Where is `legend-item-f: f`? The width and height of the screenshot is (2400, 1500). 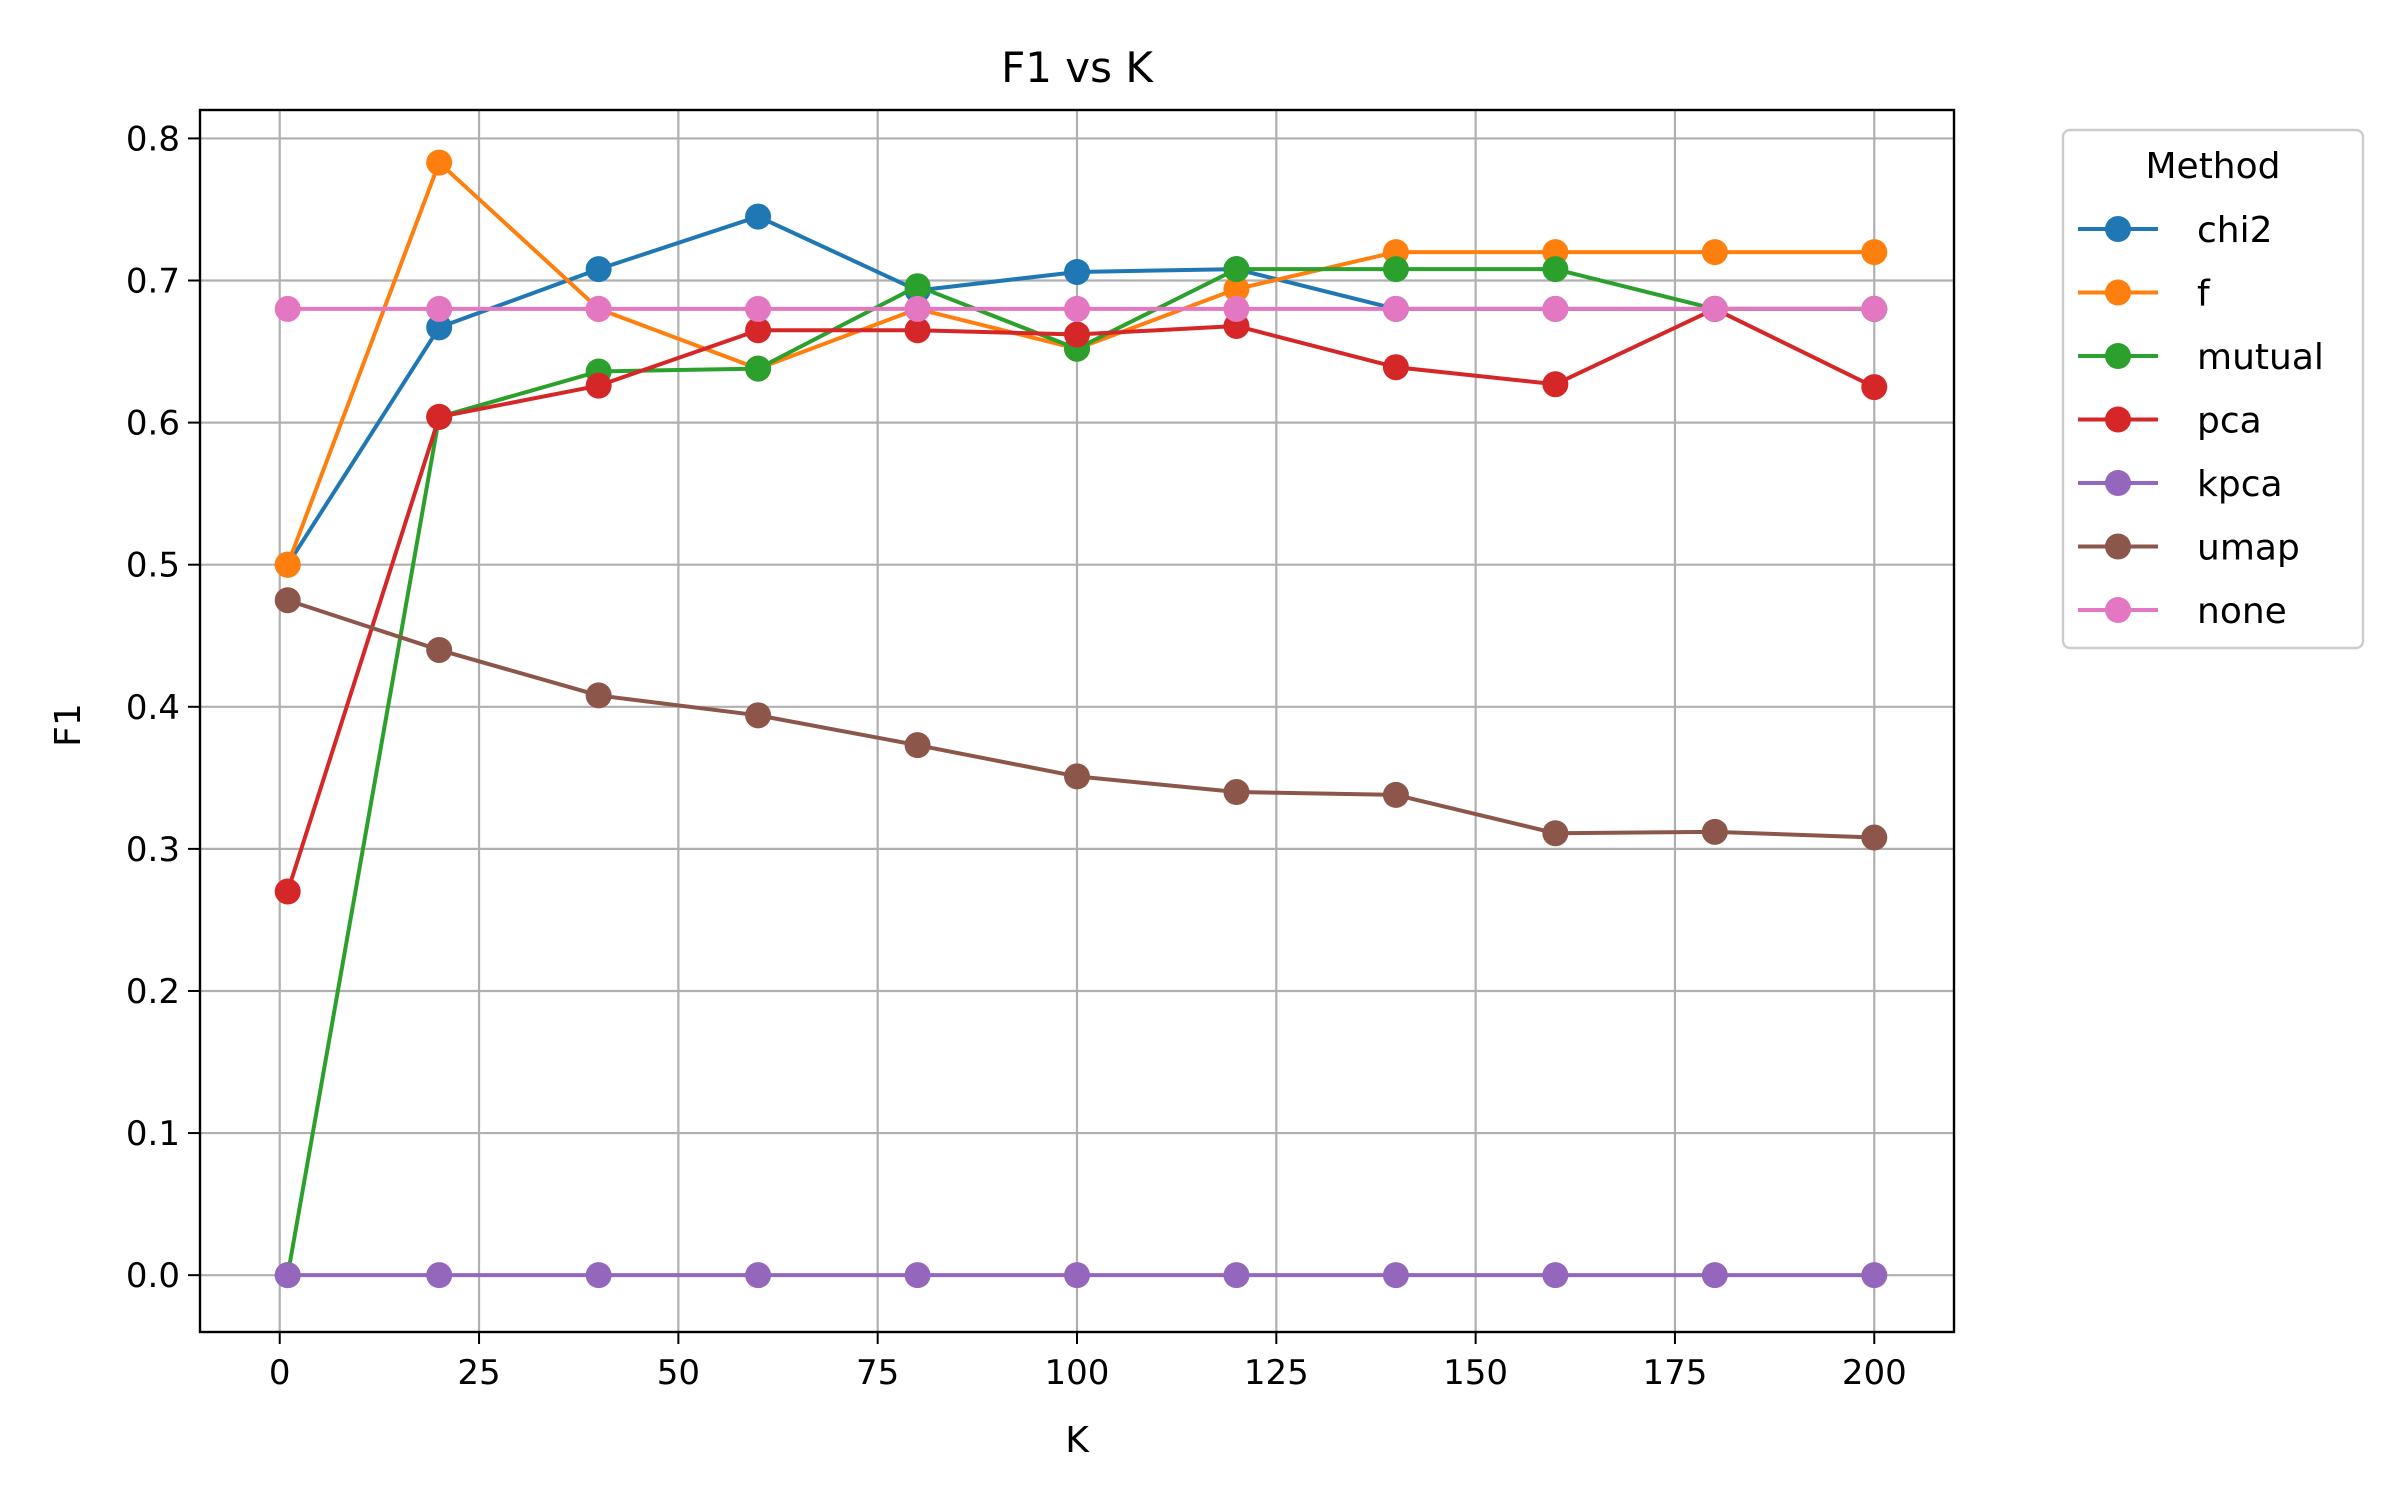 legend-item-f: f is located at coordinates (2144, 294).